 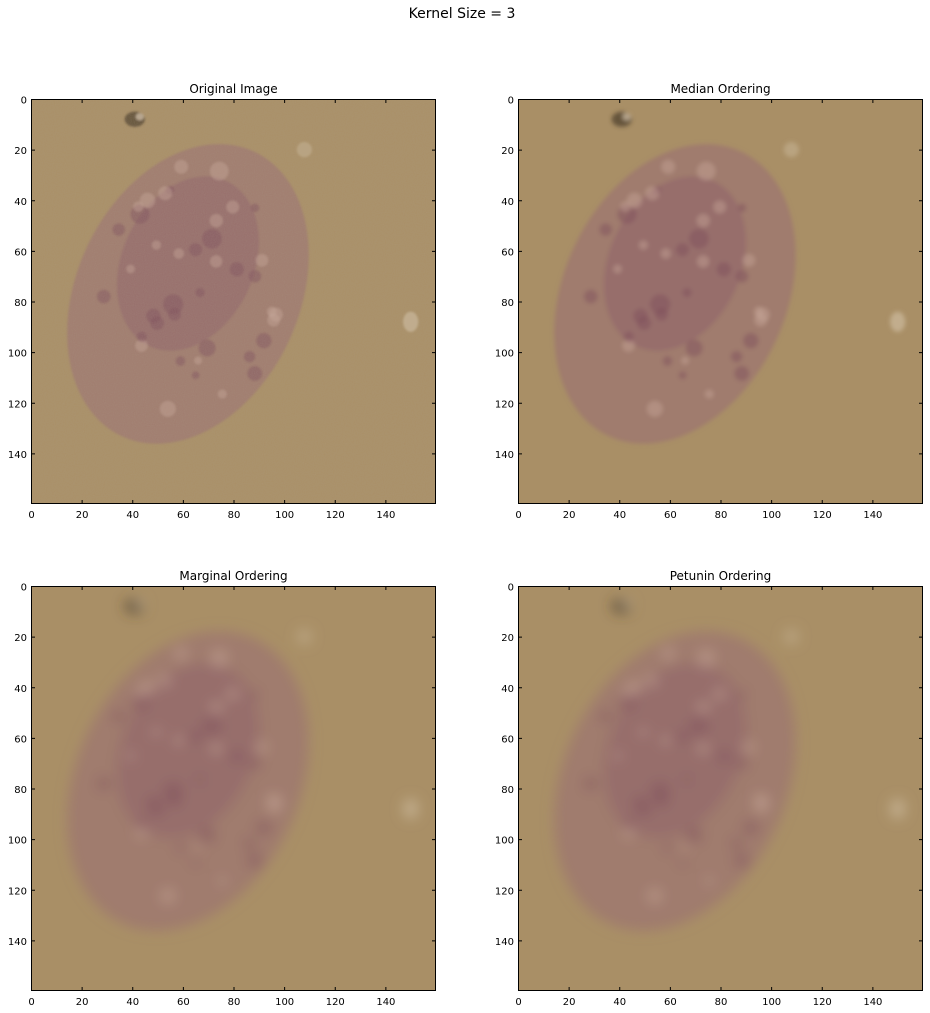 I want to click on panel-title: Petunin Ordering, so click(x=721, y=576).